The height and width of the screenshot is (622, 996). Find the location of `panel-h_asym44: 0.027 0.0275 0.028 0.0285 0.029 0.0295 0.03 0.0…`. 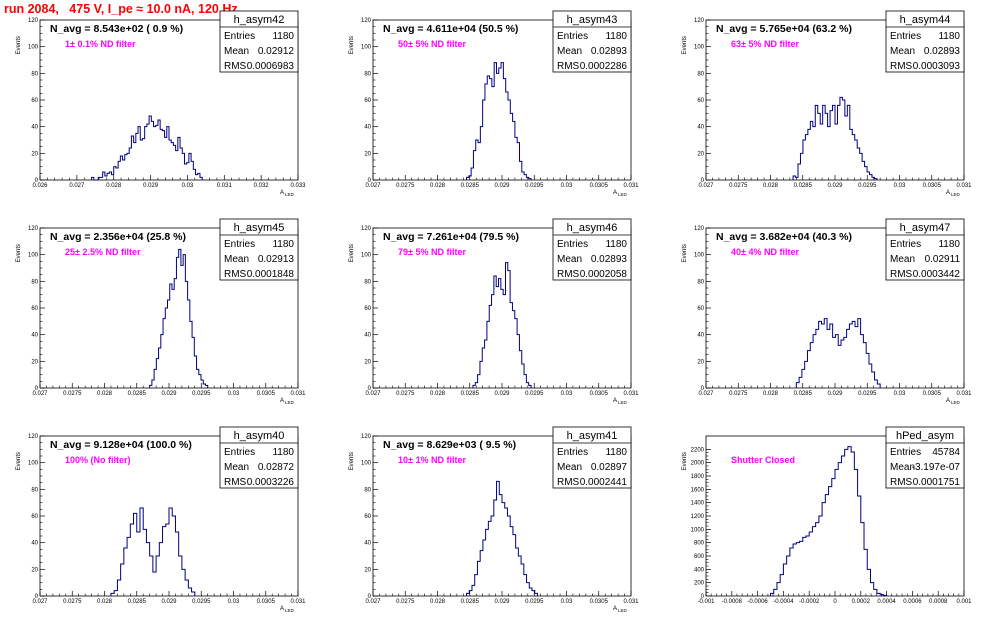

panel-h_asym44: 0.027 0.0275 0.028 0.0285 0.029 0.0295 0.03 0.0… is located at coordinates (827, 103).